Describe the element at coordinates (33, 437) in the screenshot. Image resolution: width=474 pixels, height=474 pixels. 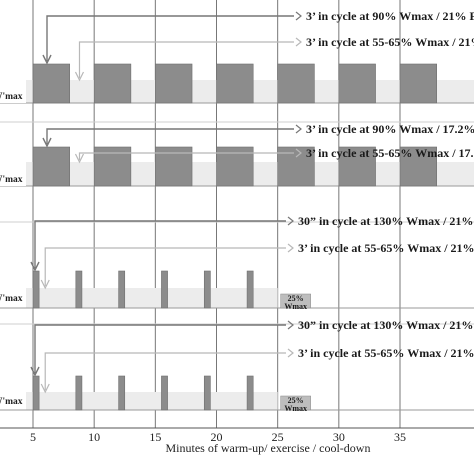
I see `x-tick-label: 5` at that location.